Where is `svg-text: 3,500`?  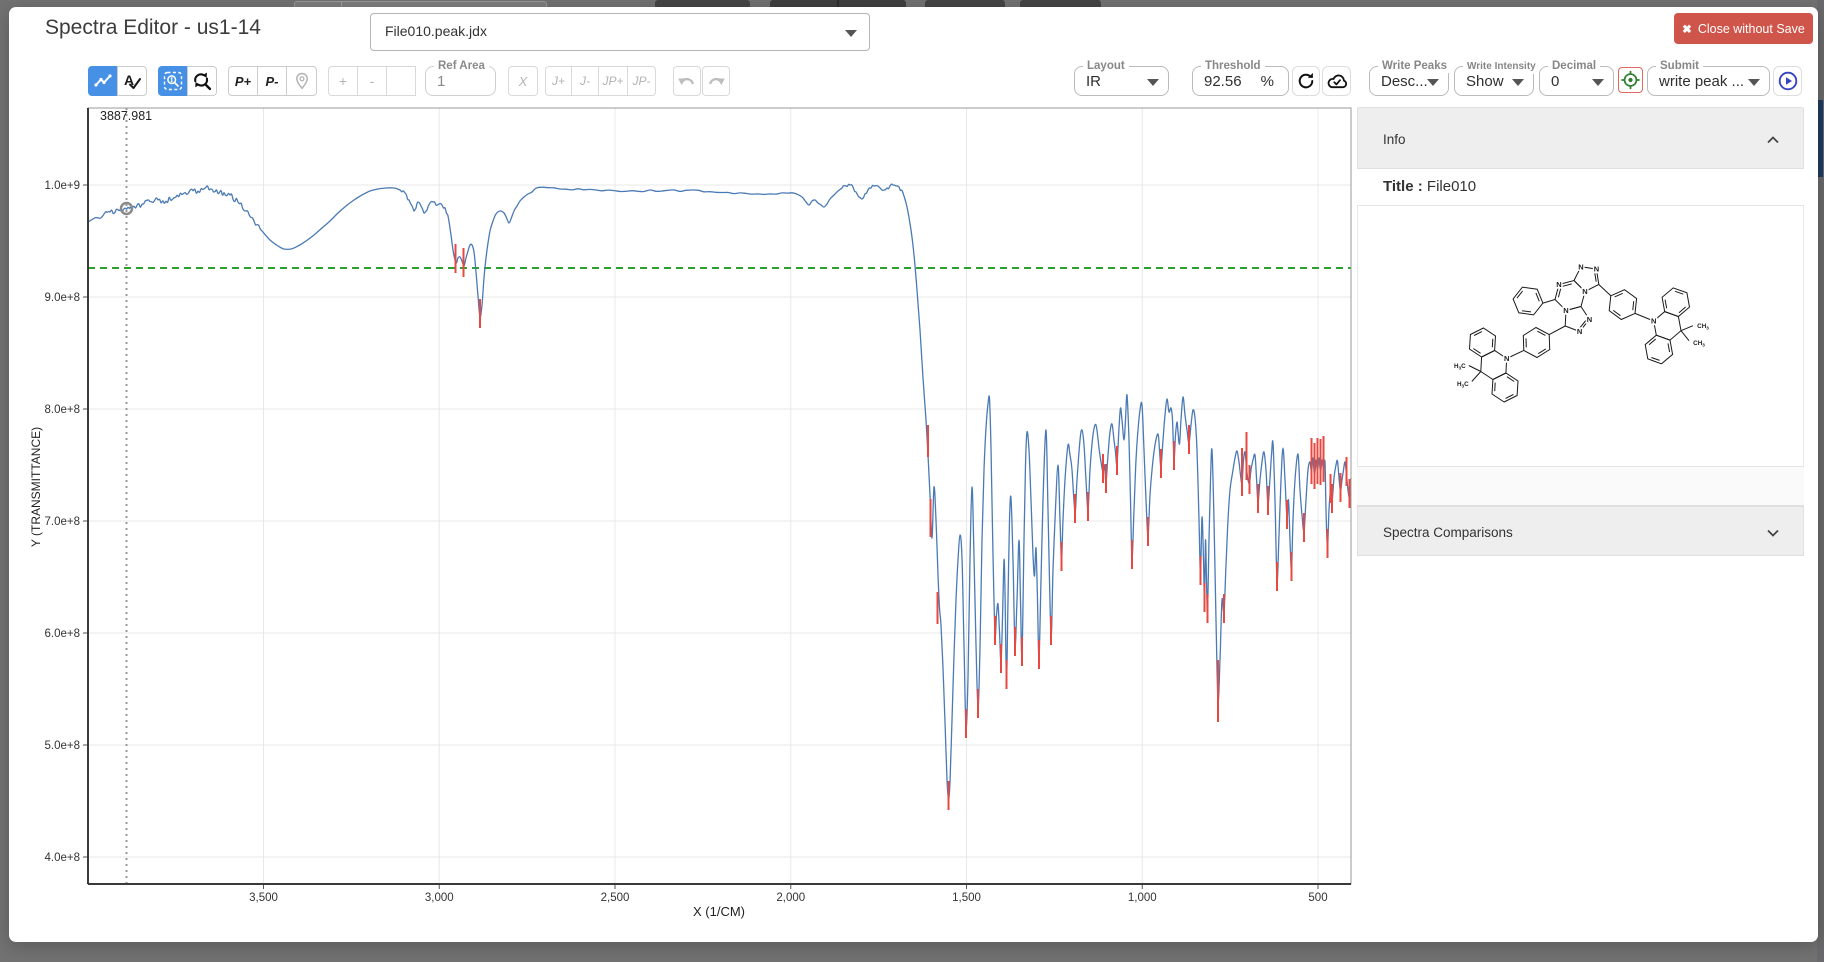
svg-text: 3,500 is located at coordinates (263, 898).